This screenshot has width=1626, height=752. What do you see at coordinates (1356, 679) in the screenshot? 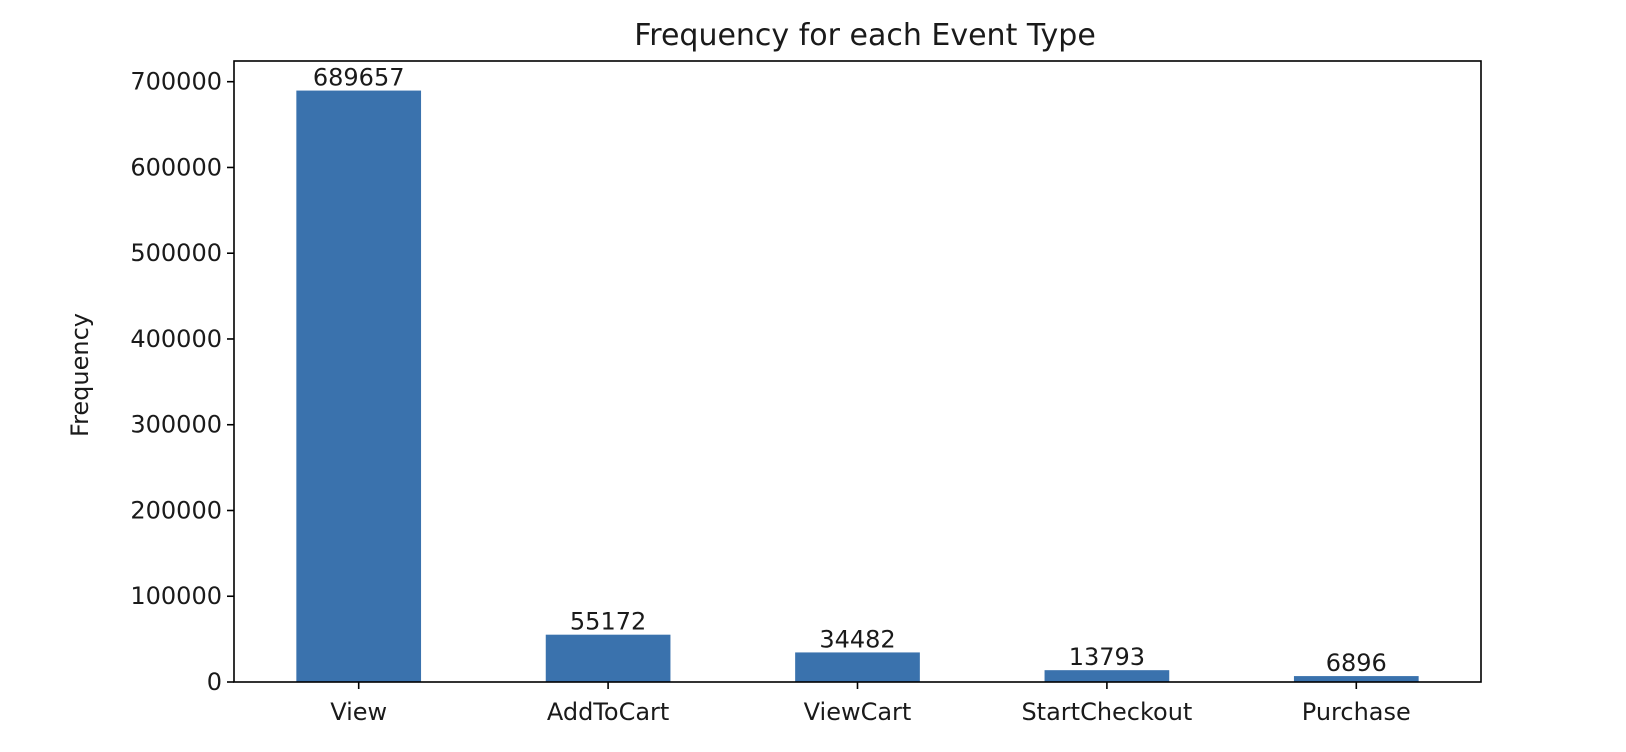
I see `bar-purchase` at bounding box center [1356, 679].